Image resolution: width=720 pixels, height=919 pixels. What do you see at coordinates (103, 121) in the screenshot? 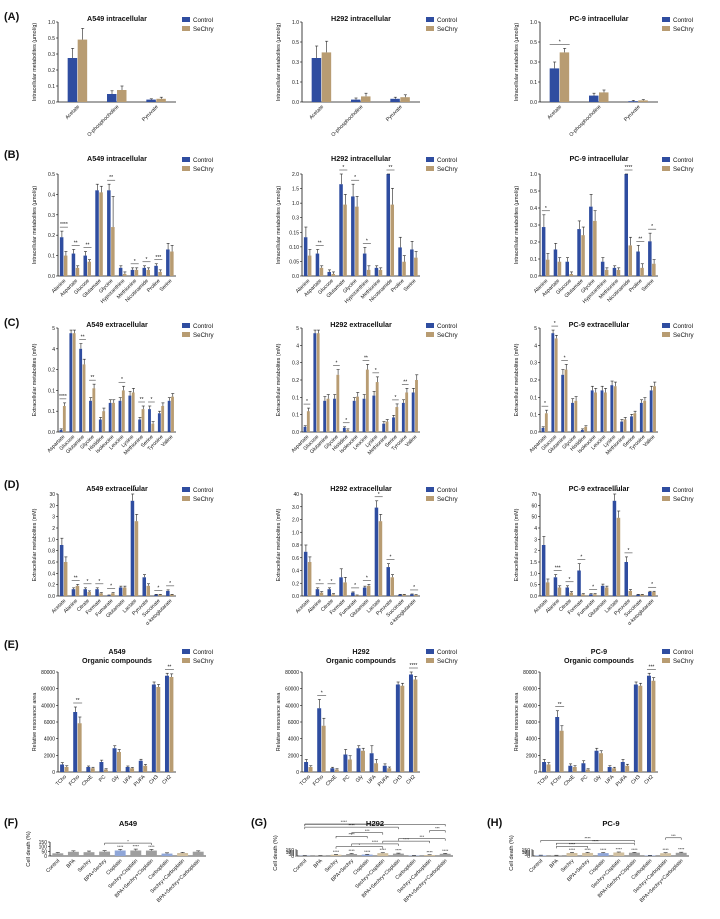
I see `x-tick-label: O-phosphocholine` at bounding box center [103, 121].